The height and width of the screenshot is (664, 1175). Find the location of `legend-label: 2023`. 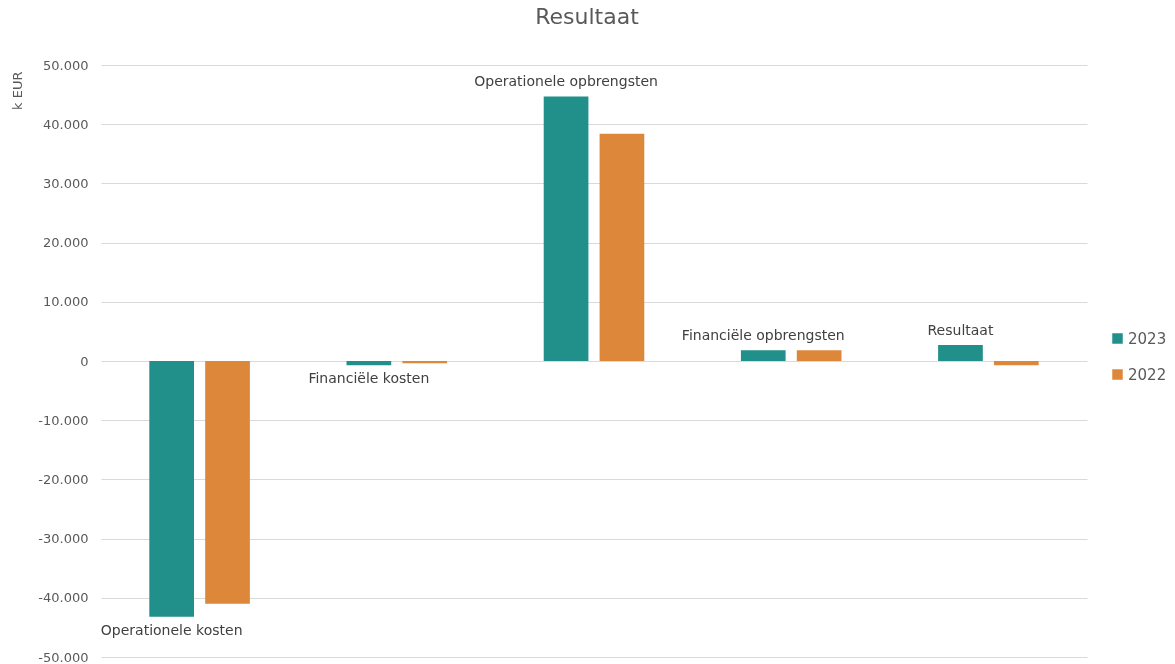

legend-label: 2023 is located at coordinates (1147, 338).